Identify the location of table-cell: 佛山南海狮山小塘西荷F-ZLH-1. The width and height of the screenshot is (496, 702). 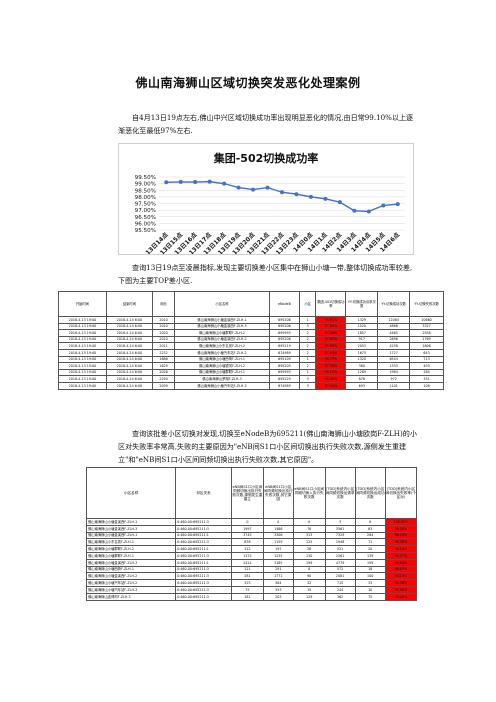
(131, 569).